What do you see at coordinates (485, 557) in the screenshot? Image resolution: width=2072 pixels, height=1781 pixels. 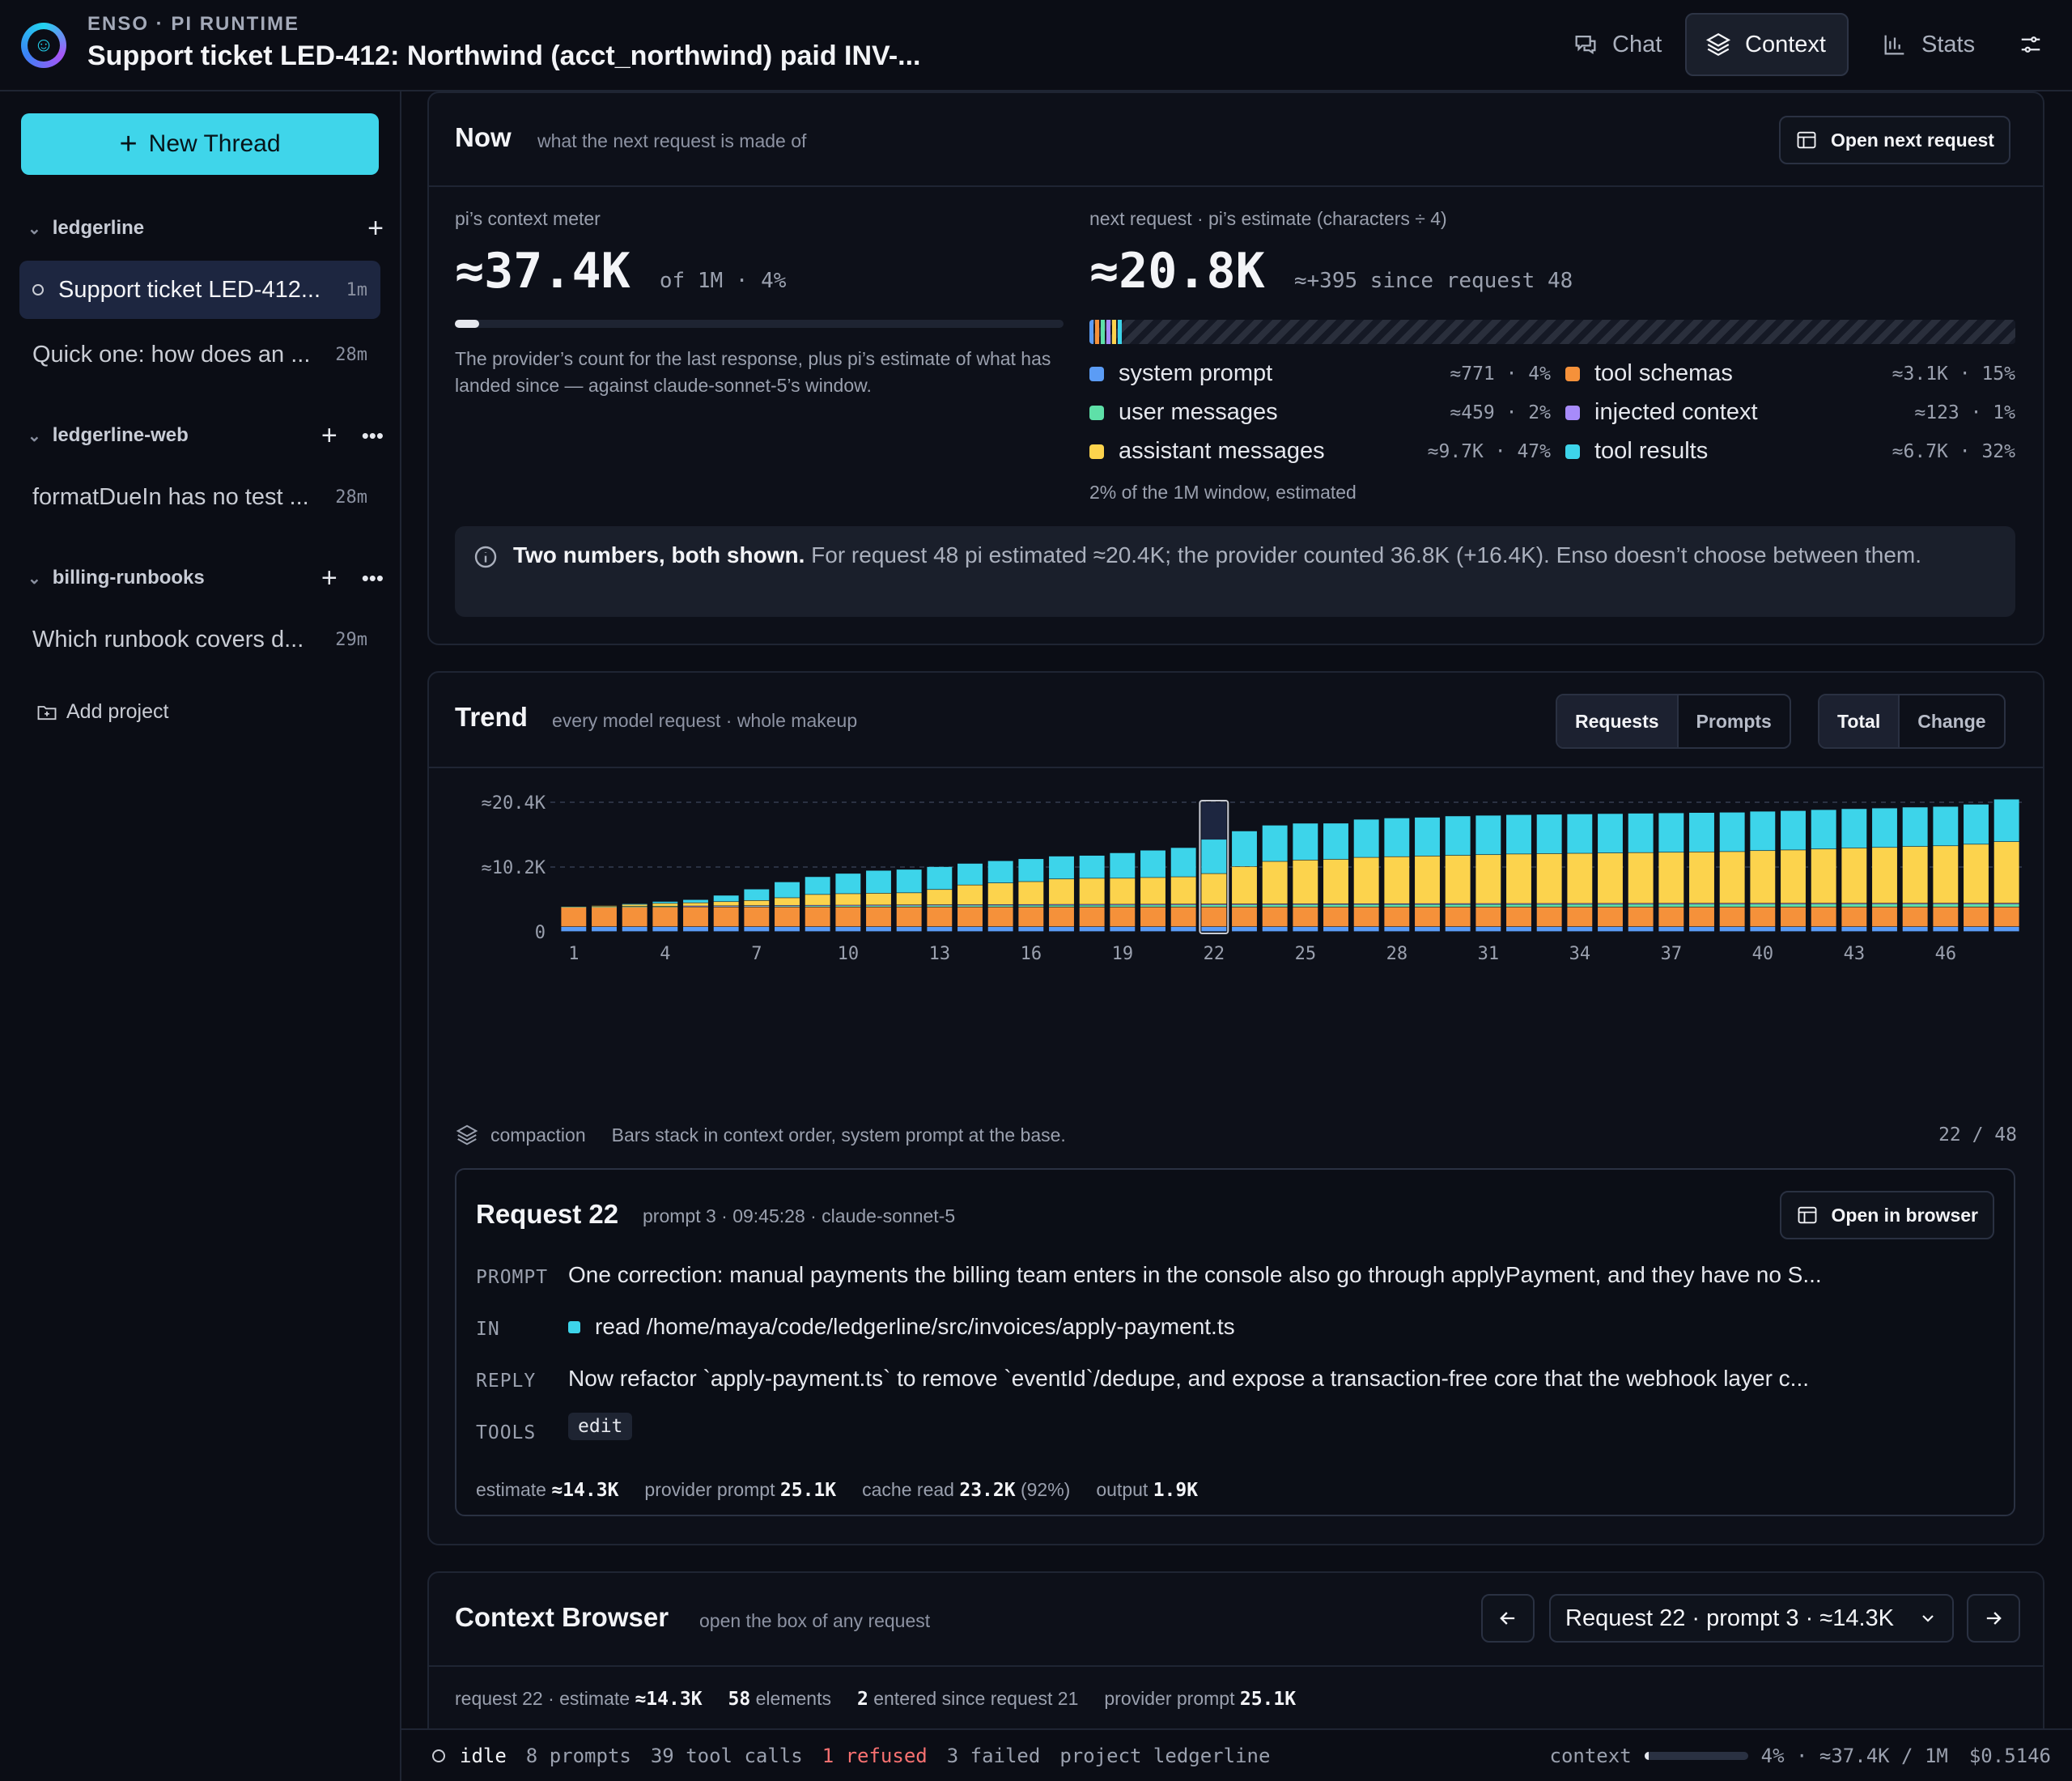 I see `info-icon` at bounding box center [485, 557].